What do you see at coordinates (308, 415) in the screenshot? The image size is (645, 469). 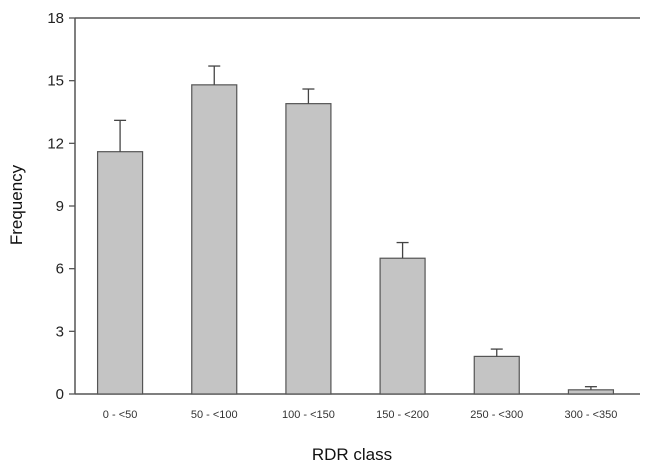 I see `x-category-label: 100 - <150` at bounding box center [308, 415].